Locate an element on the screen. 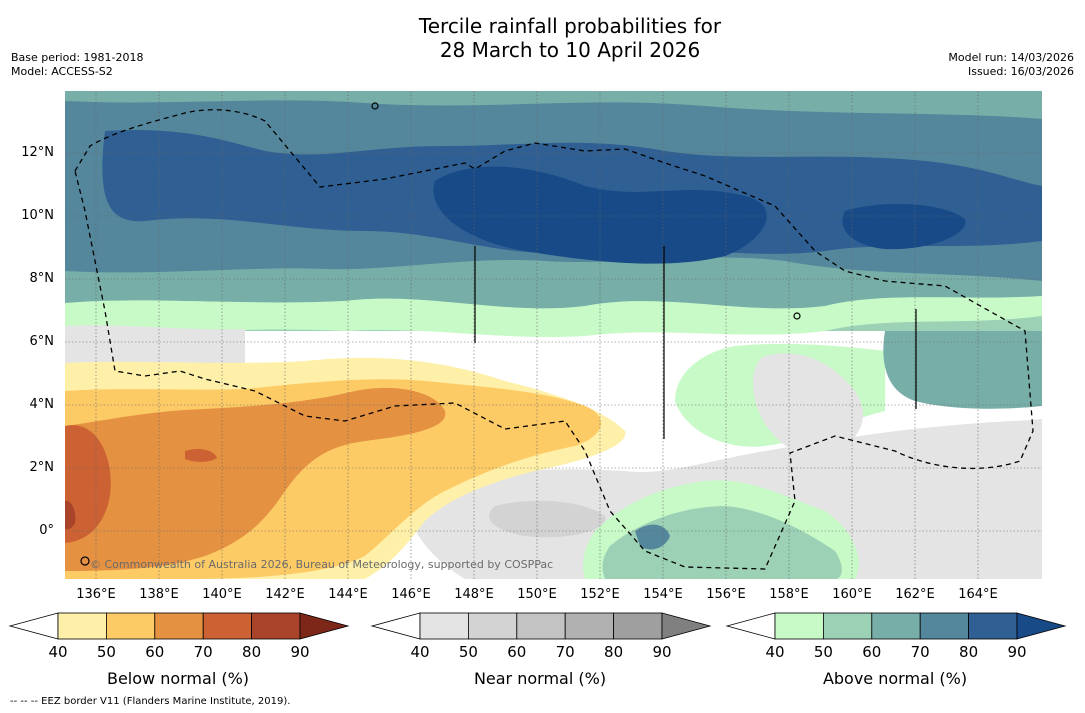  lon-label-160e: 160°E is located at coordinates (852, 594).